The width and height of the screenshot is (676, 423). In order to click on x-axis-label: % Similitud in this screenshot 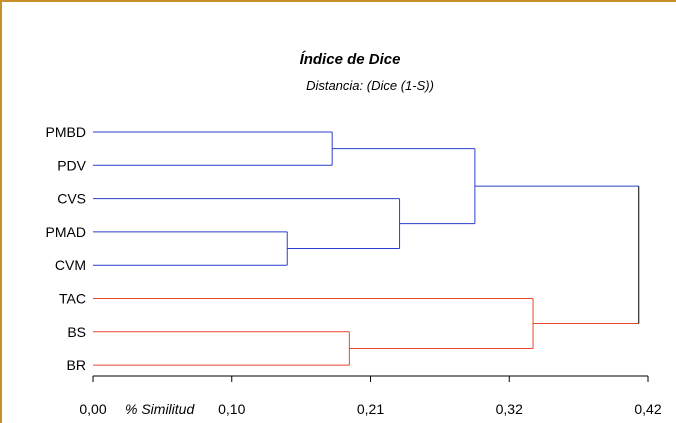, I will do `click(160, 409)`.